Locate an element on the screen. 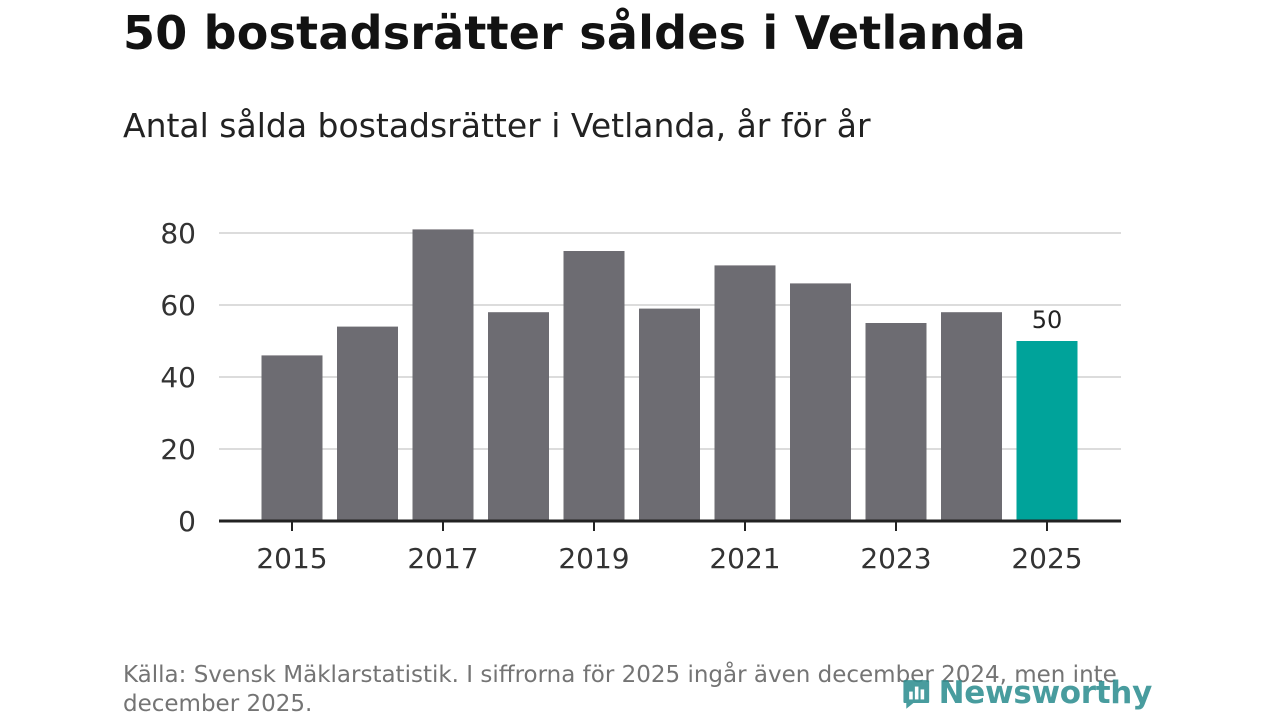 The height and width of the screenshot is (720, 1280). y-tick-label: 60 is located at coordinates (178, 305).